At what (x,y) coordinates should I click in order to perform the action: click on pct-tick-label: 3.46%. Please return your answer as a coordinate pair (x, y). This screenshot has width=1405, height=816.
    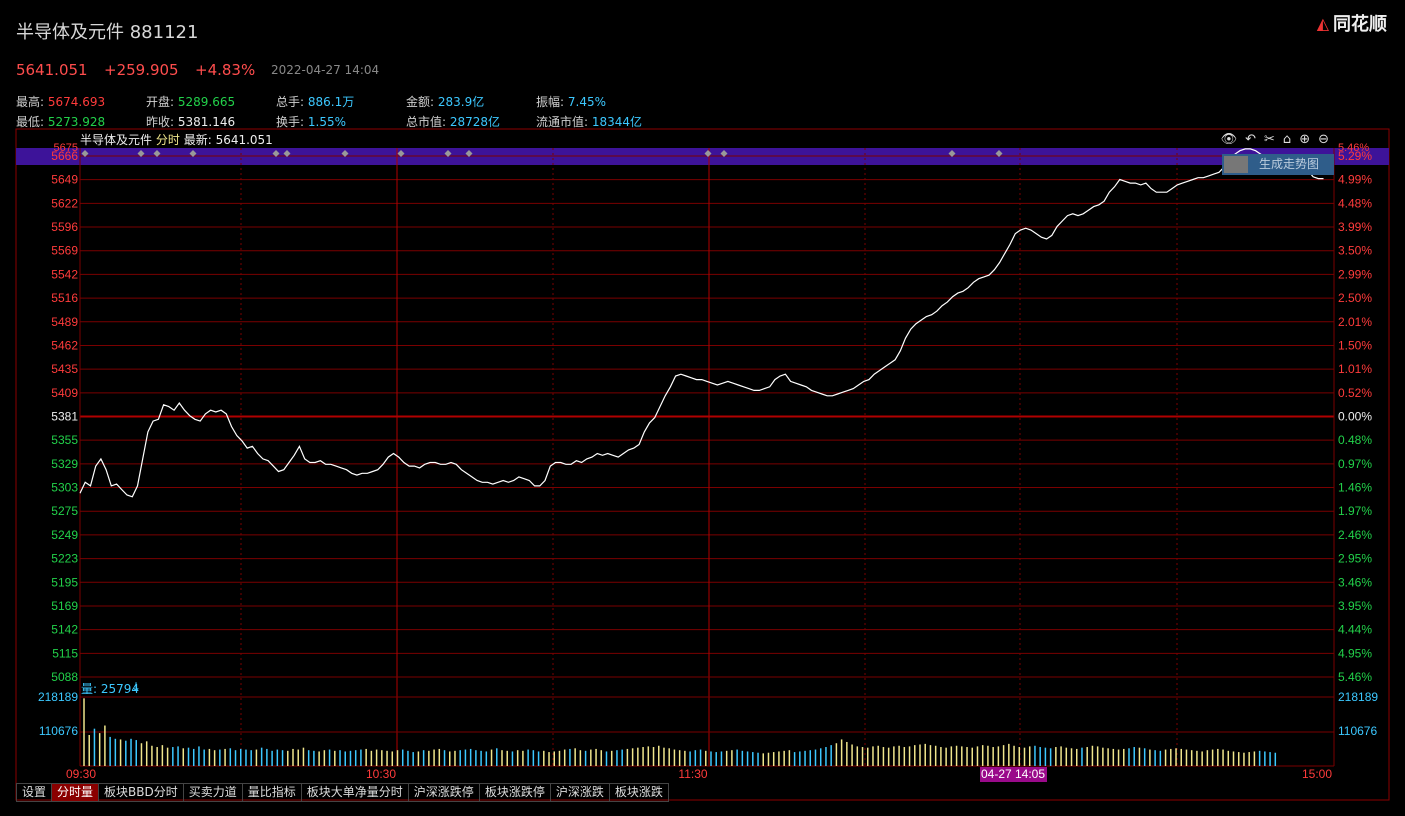
    Looking at the image, I should click on (1355, 582).